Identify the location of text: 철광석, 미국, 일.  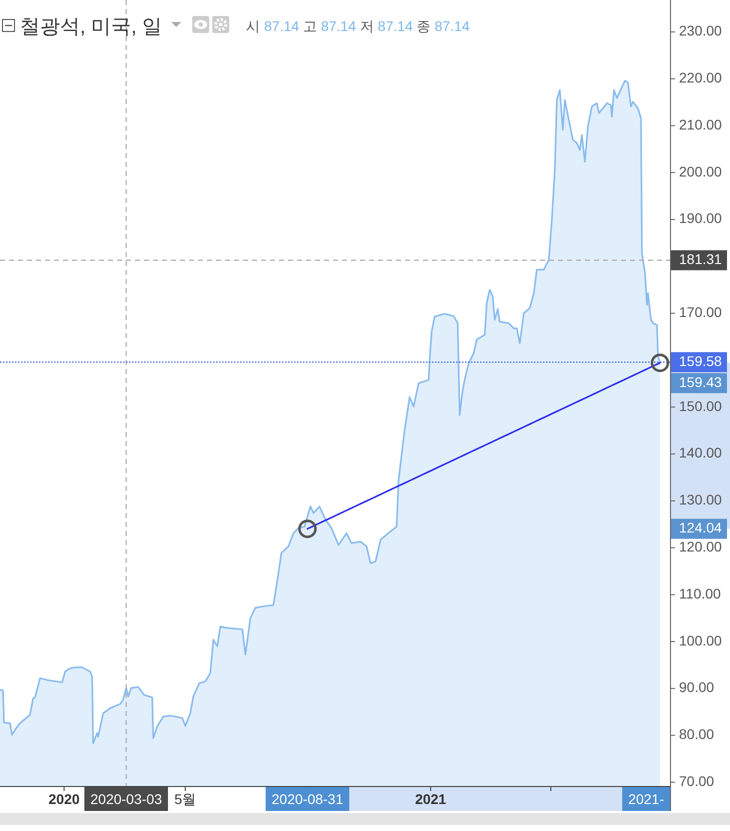
(91, 27).